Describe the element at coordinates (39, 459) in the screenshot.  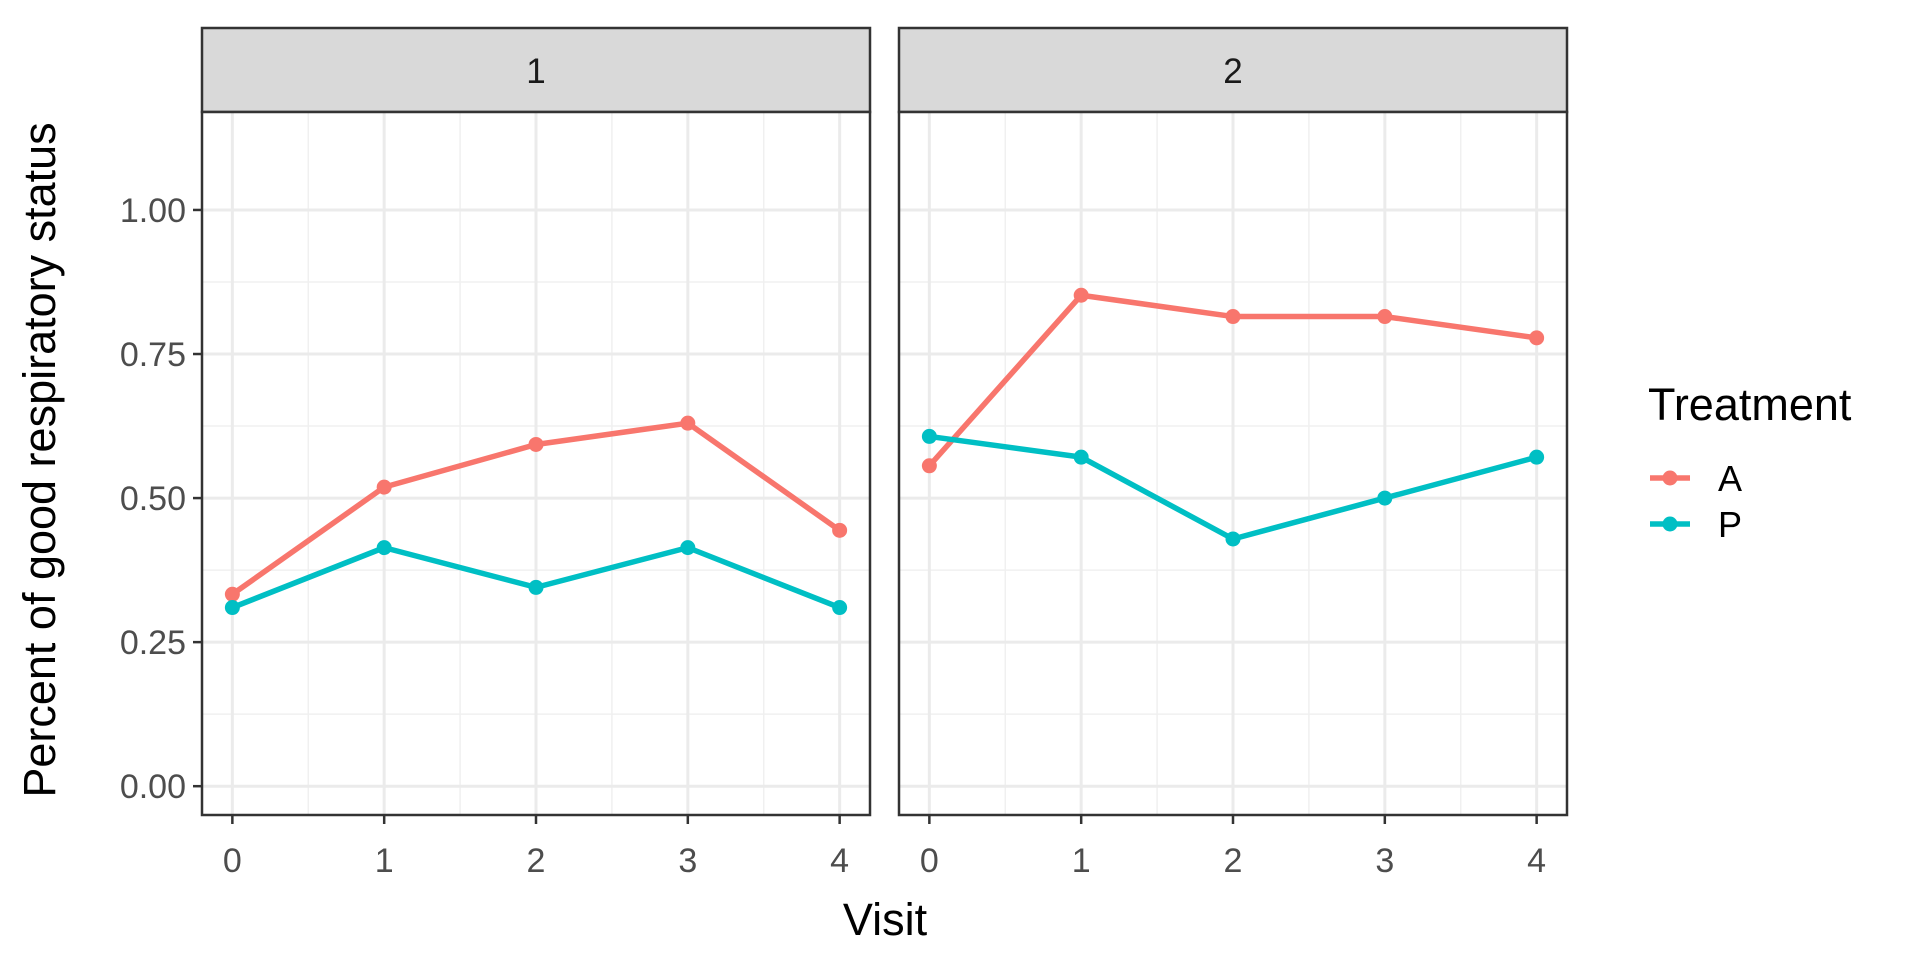
I see `y-axis-title: Percent of good respiratory status` at that location.